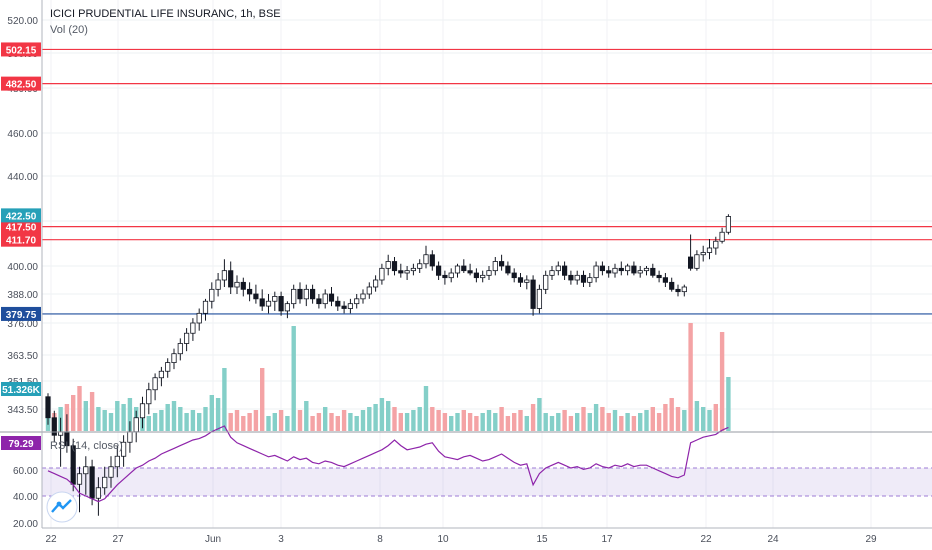 The height and width of the screenshot is (550, 932). I want to click on rsi-line, so click(388, 464).